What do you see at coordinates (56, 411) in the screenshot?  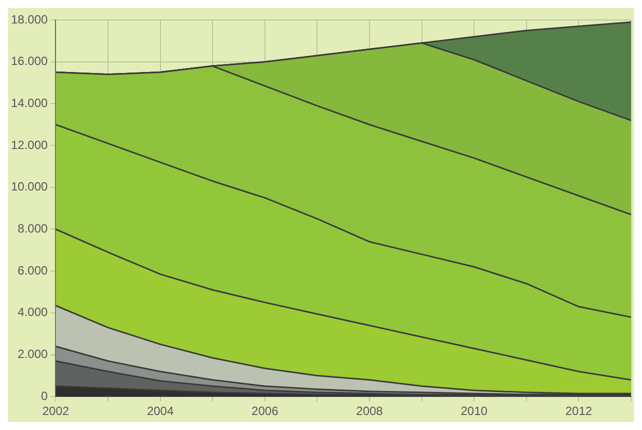 I see `x-tick-label: 2002` at bounding box center [56, 411].